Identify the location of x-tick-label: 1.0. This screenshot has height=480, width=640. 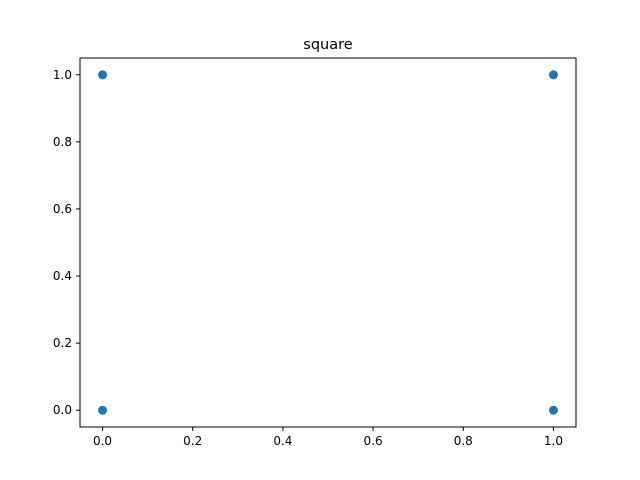
(553, 441).